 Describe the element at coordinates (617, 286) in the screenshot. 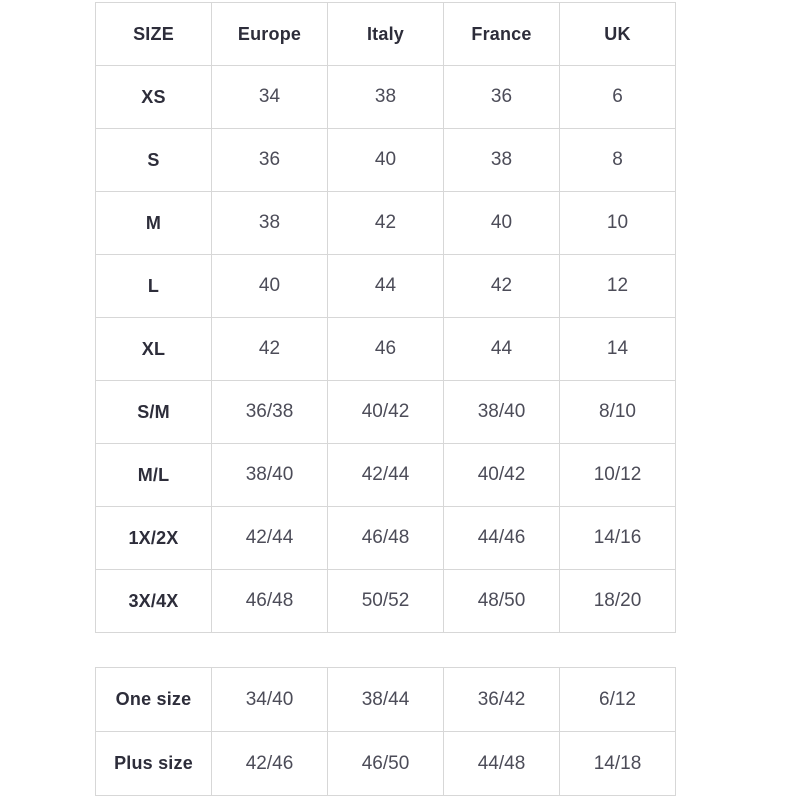

I see `value-cell: 12` at that location.